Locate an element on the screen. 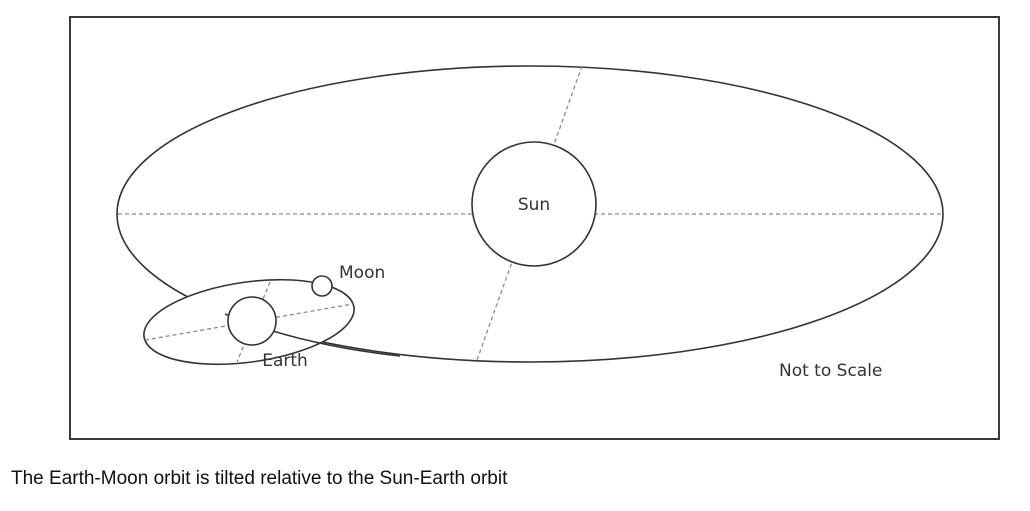 This screenshot has height=511, width=1030. sun-label: Sun is located at coordinates (534, 205).